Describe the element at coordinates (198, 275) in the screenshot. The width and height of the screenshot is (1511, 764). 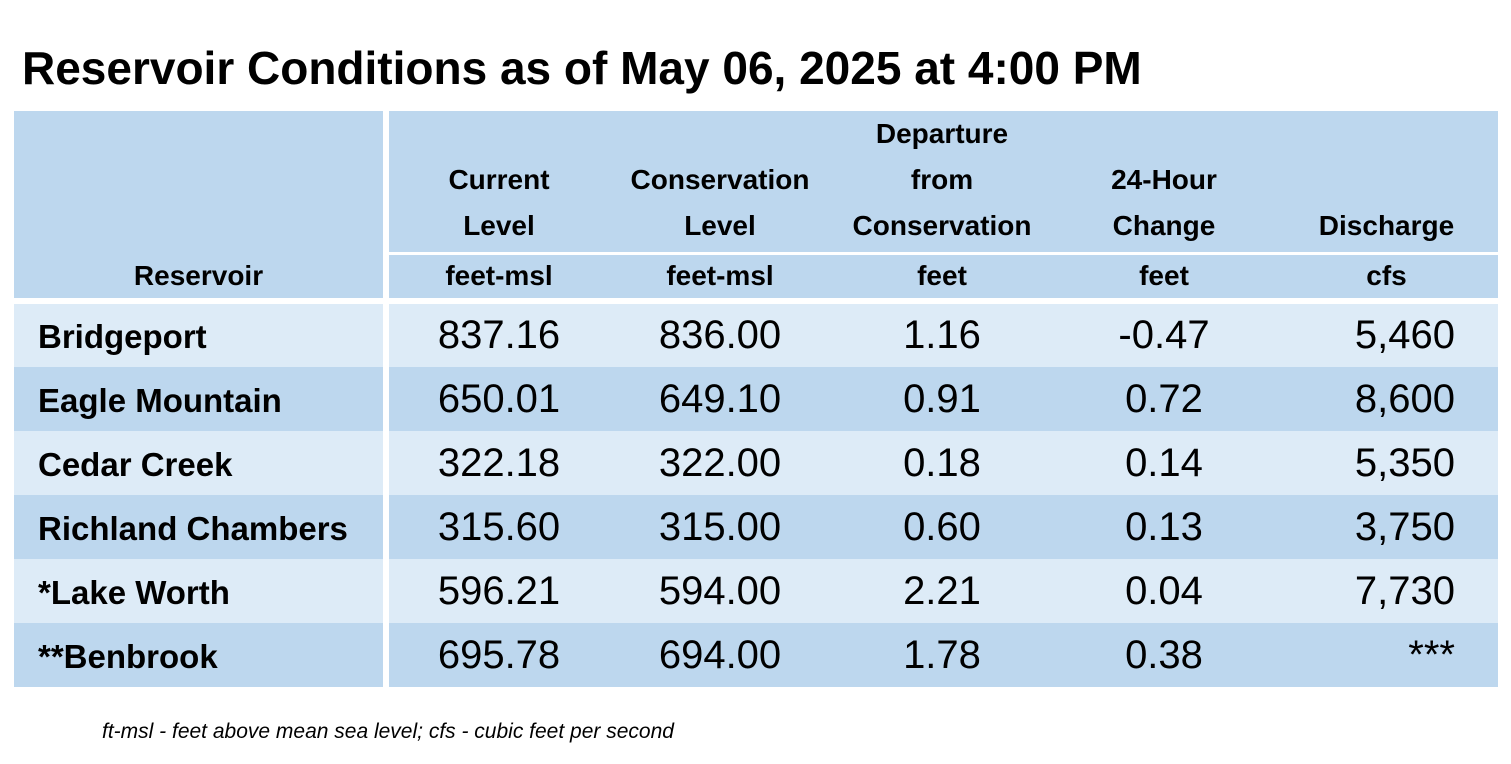
I see `col-header-reservoir: Reservoir` at that location.